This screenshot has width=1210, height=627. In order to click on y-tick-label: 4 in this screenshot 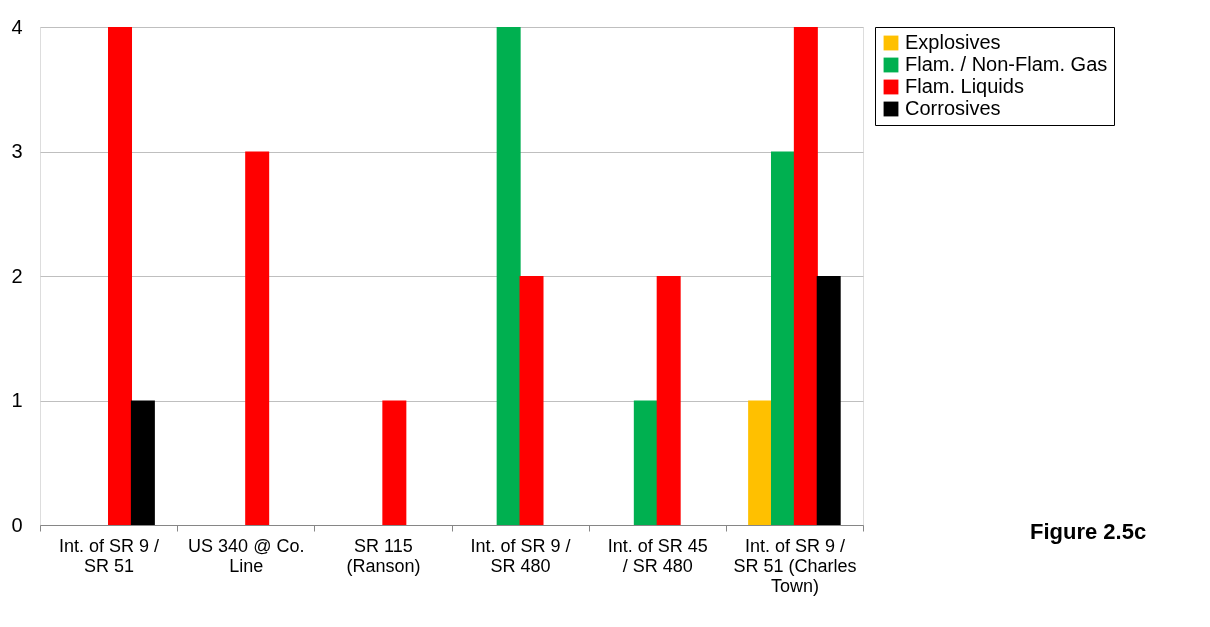, I will do `click(17, 26)`.